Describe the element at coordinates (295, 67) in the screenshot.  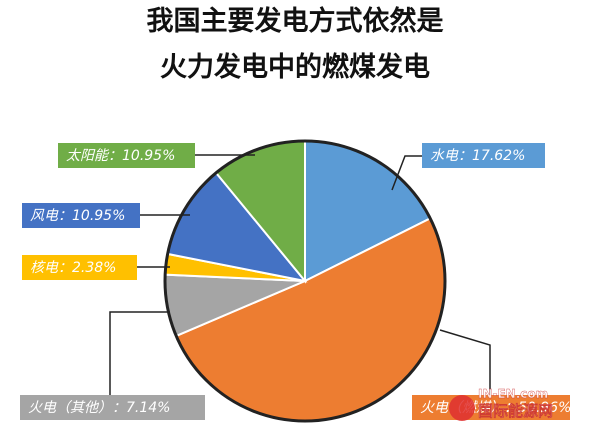
I see `chart-title: 火力发电中的燃煤发电` at that location.